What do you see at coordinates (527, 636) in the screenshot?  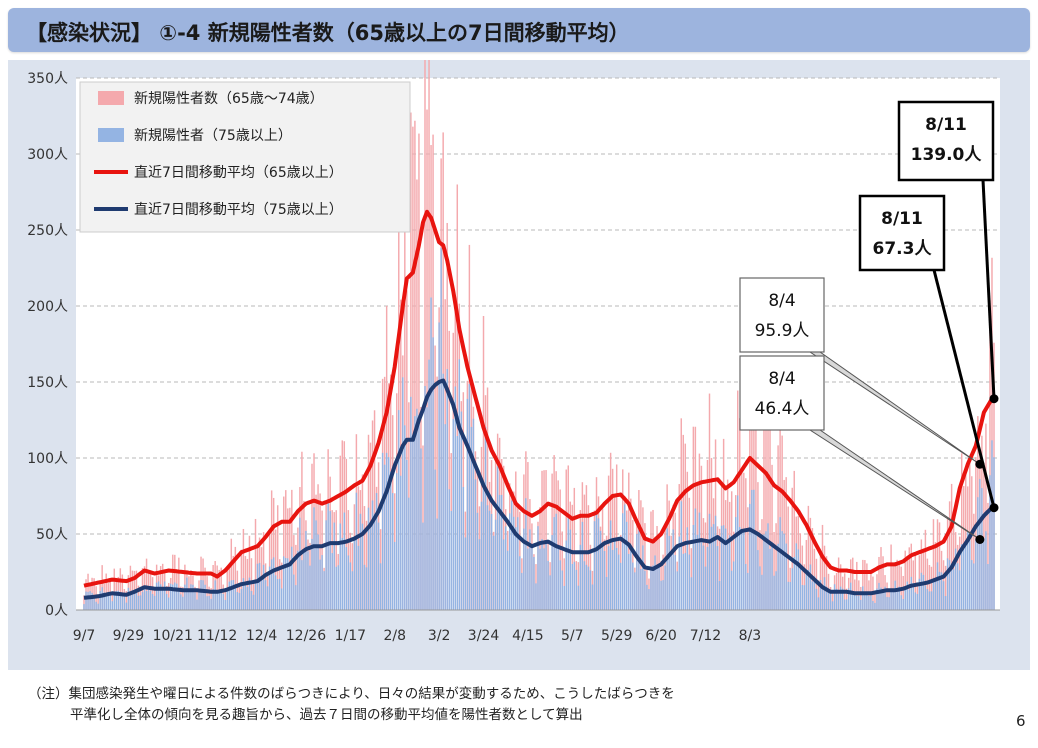 I see `x-tick-label: 4/15` at bounding box center [527, 636].